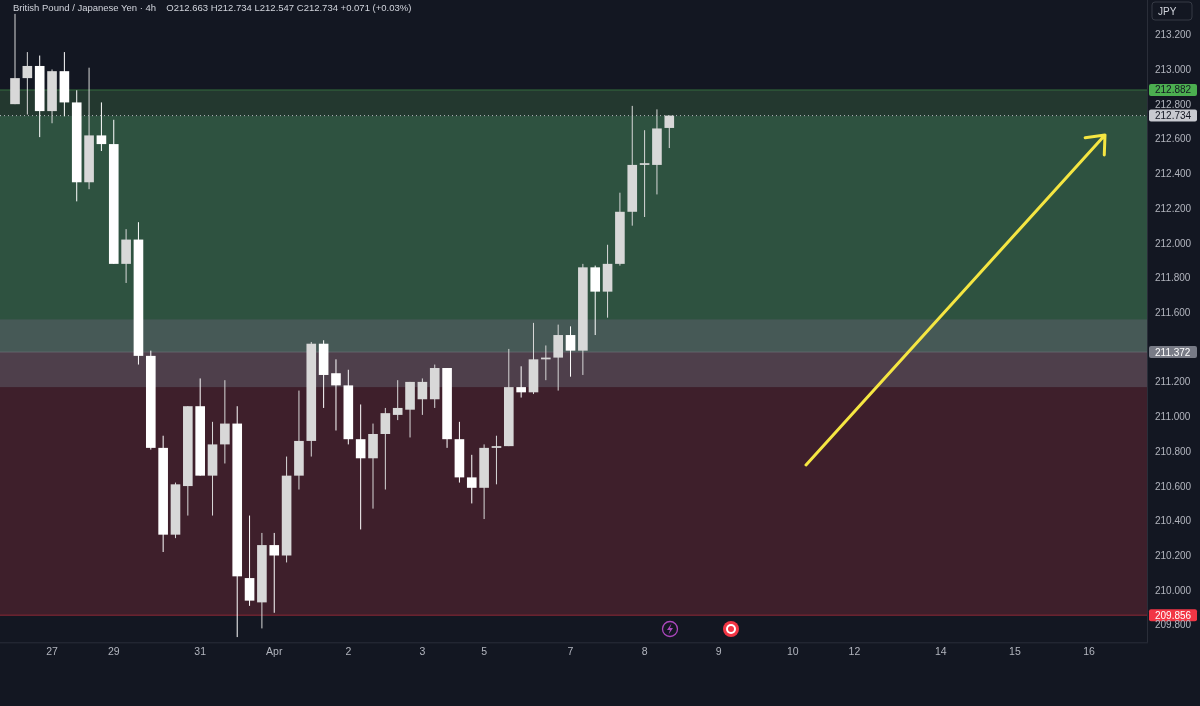  I want to click on x-tick-label: 3, so click(422, 651).